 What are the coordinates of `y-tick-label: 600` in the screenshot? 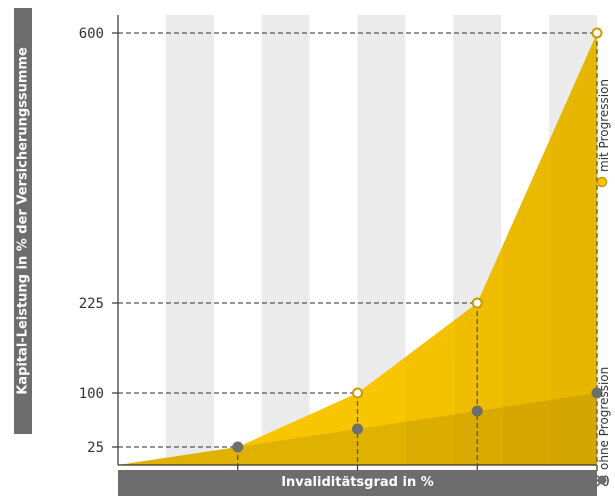 It's located at (91, 34).